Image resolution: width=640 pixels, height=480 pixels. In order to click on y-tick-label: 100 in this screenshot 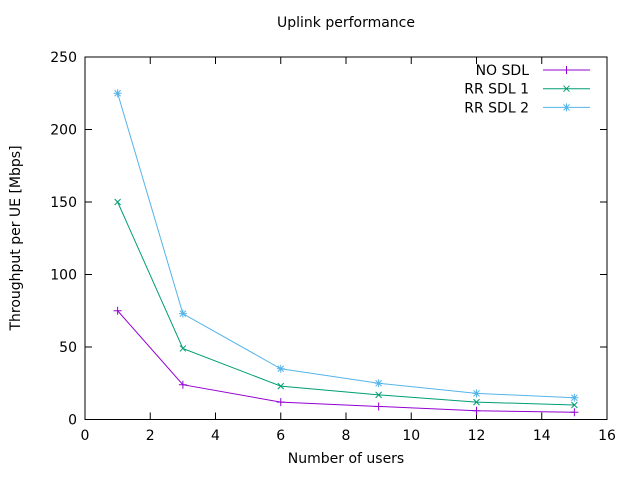, I will do `click(63, 276)`.